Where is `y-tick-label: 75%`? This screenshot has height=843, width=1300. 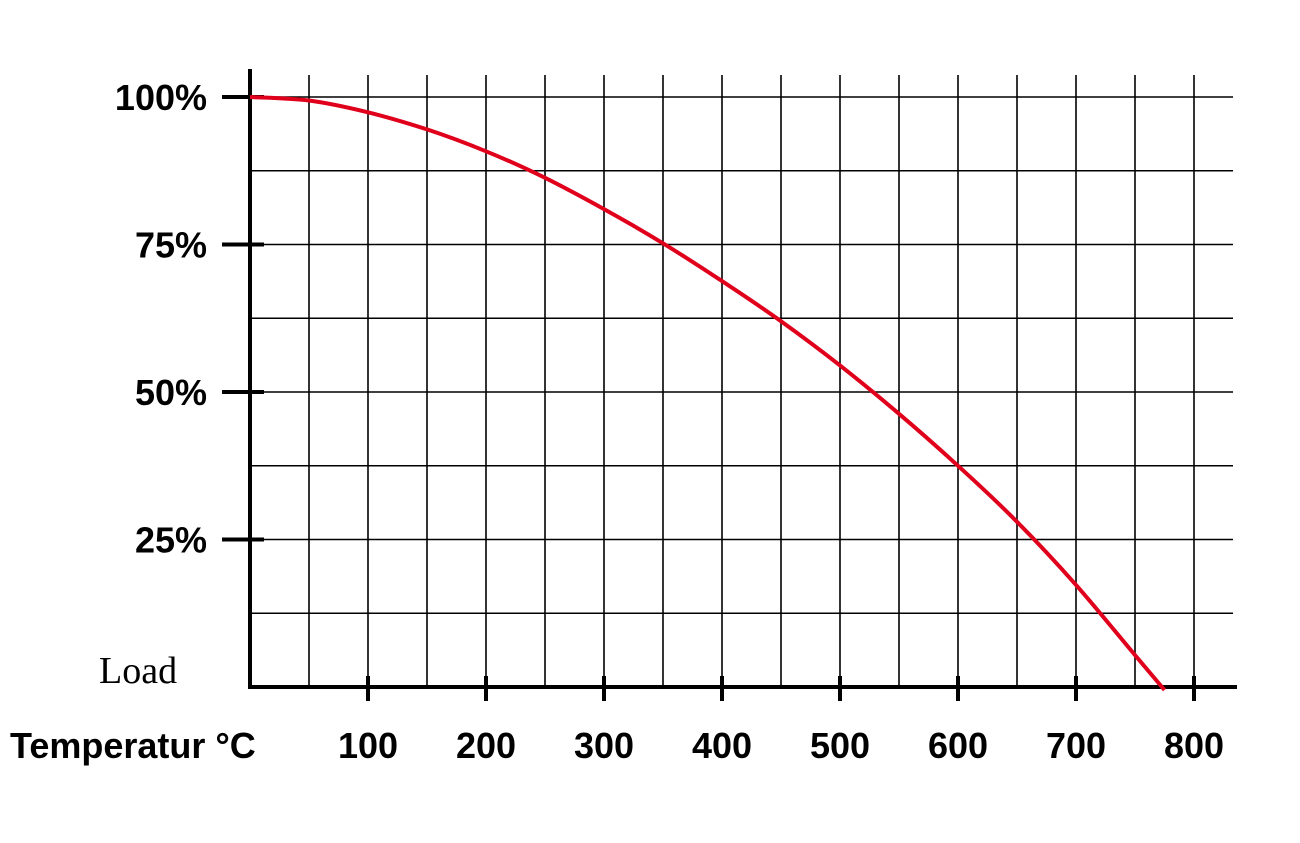
y-tick-label: 75% is located at coordinates (171, 245).